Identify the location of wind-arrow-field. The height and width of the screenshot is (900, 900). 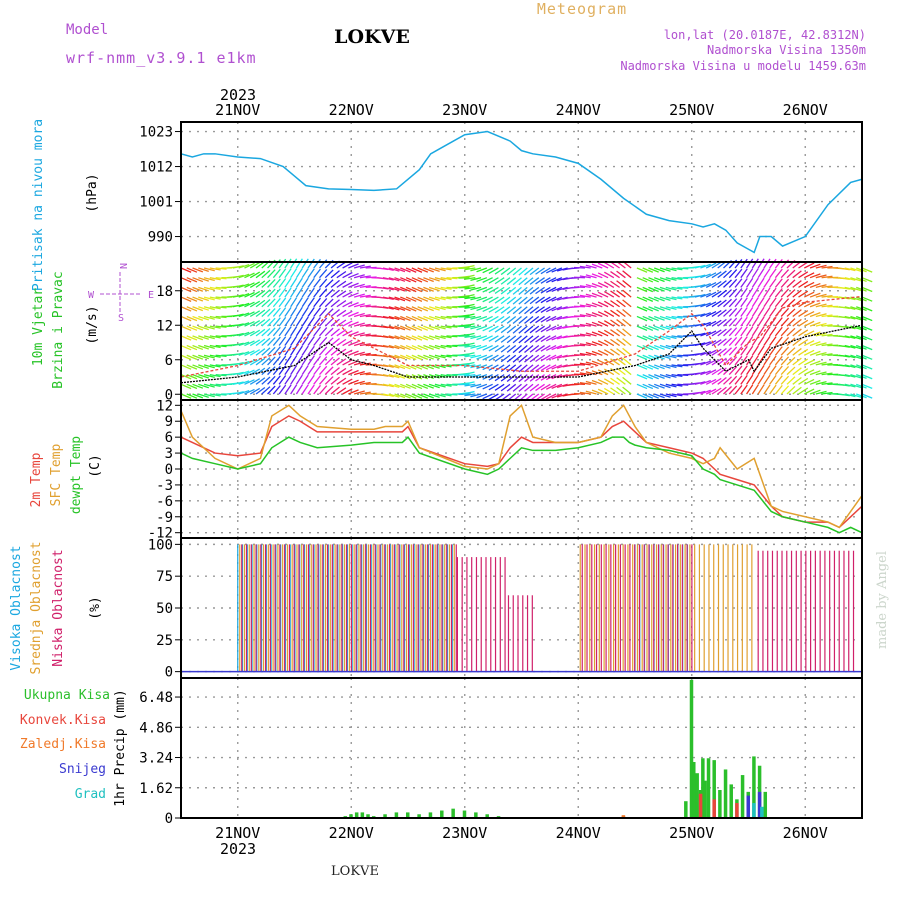
(526, 330).